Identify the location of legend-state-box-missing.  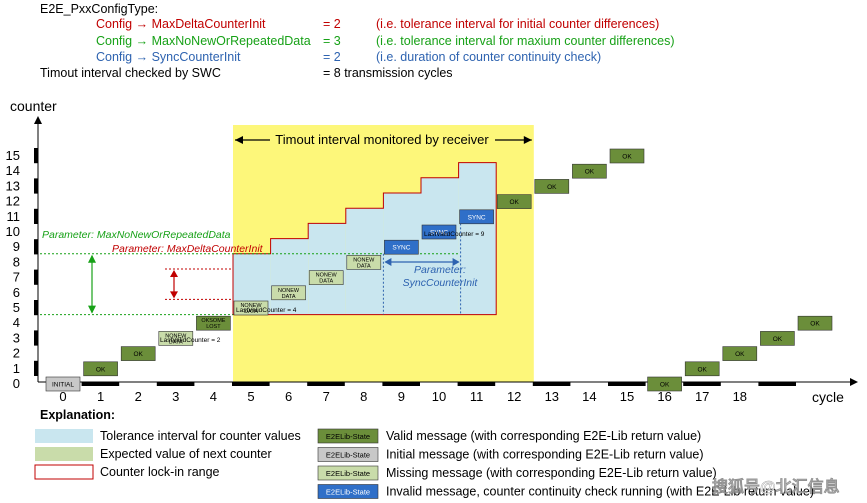
(348, 473).